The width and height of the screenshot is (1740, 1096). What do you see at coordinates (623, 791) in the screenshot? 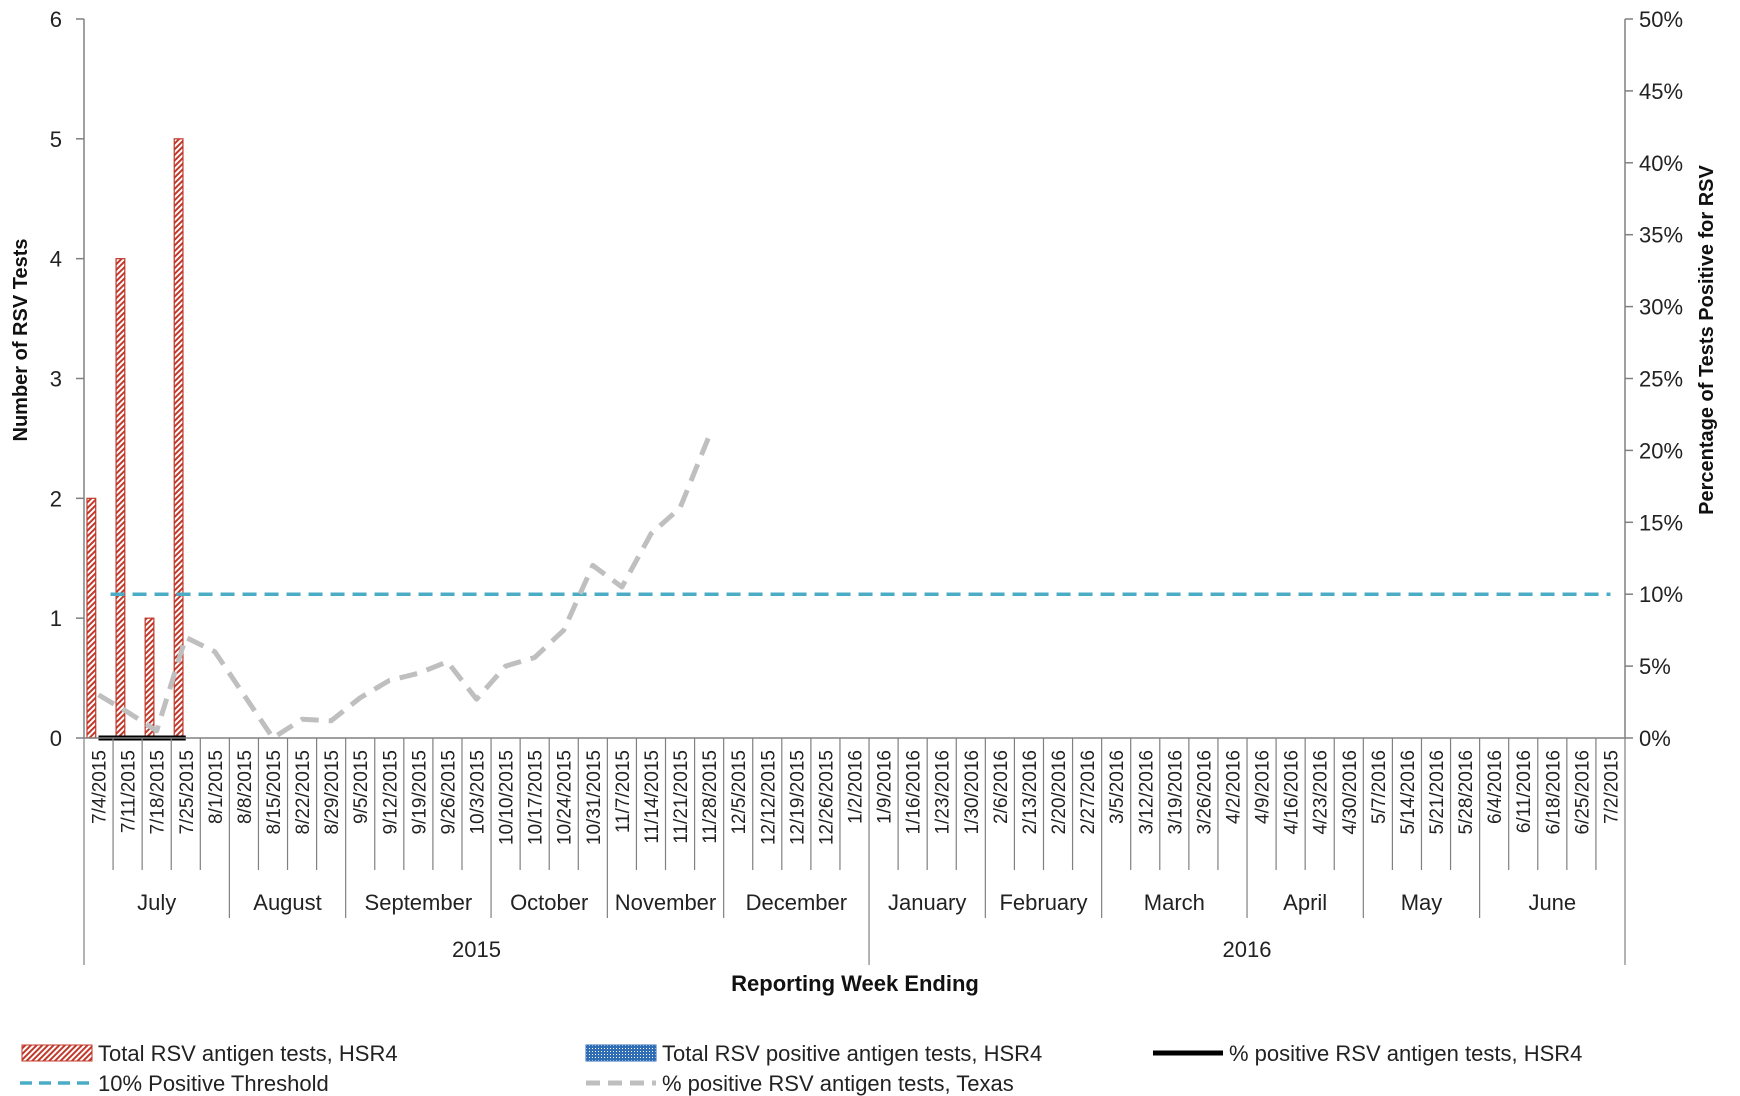
I see `x-tick-label: 11/7/2015` at bounding box center [623, 791].